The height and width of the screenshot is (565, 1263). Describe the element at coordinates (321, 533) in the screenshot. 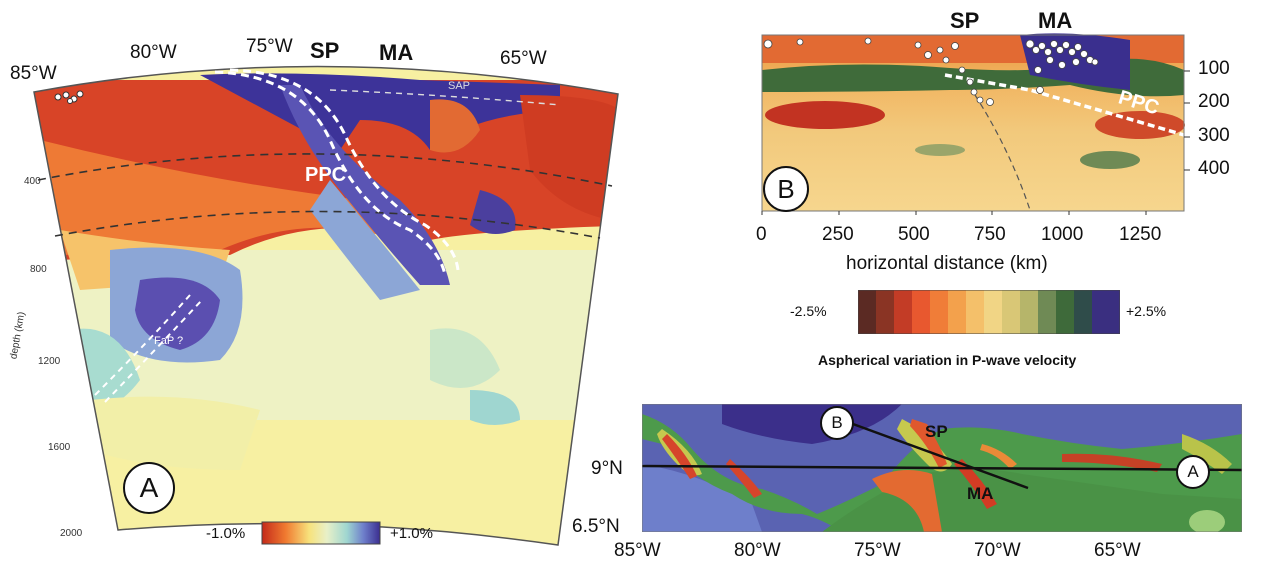

I see `panel-a-colorbar` at that location.